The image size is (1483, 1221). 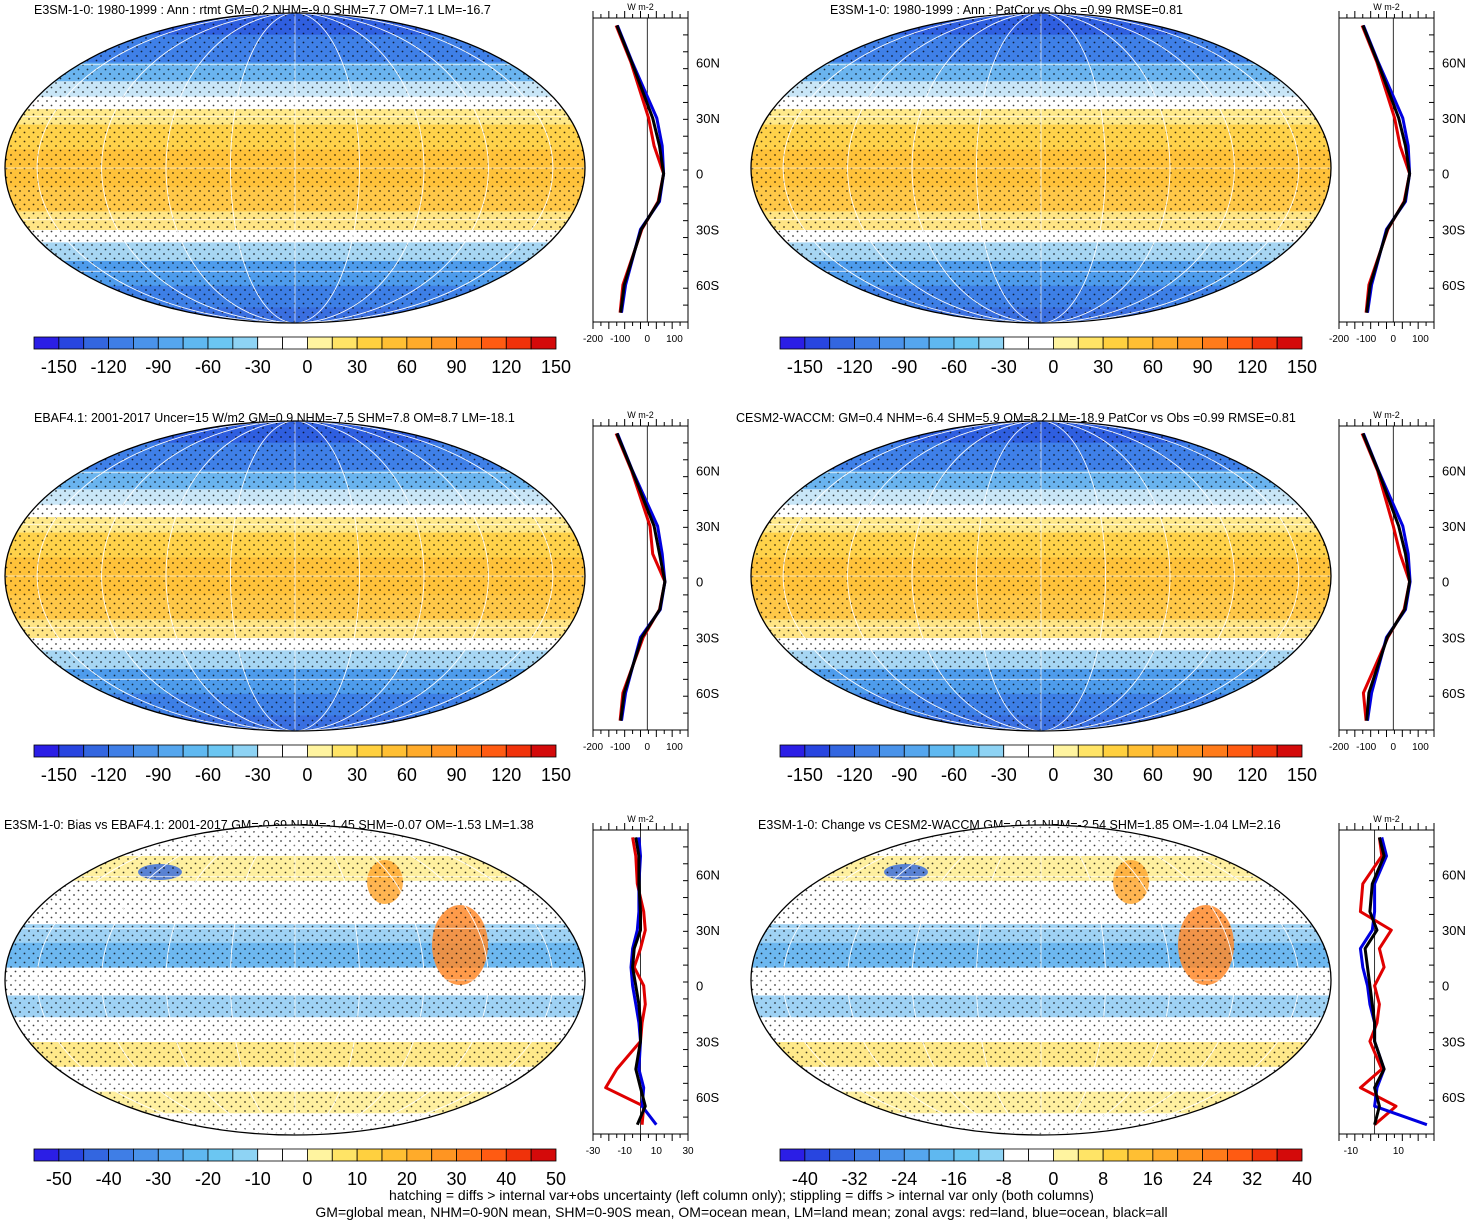 I want to click on profile-x-tick-label: 10, so click(x=657, y=1151).